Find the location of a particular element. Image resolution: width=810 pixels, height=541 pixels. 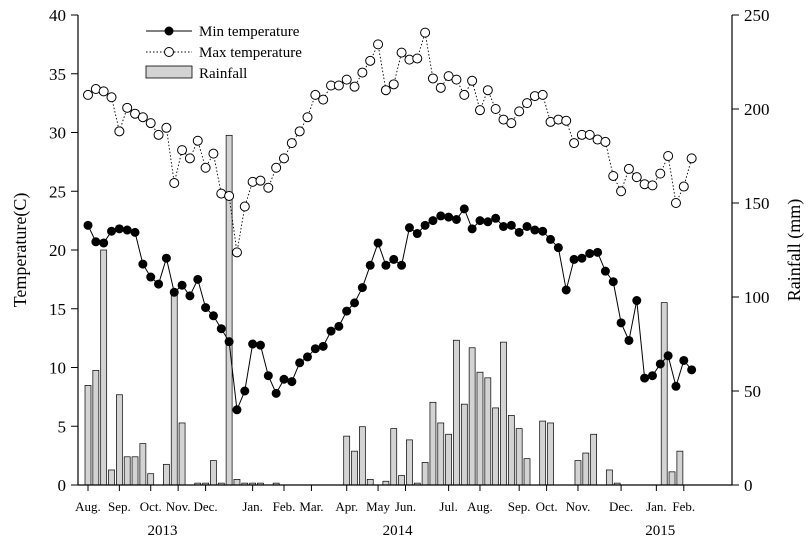

right-axis-ticks: 0 50 100 150 200 250 is located at coordinates (751, 250).